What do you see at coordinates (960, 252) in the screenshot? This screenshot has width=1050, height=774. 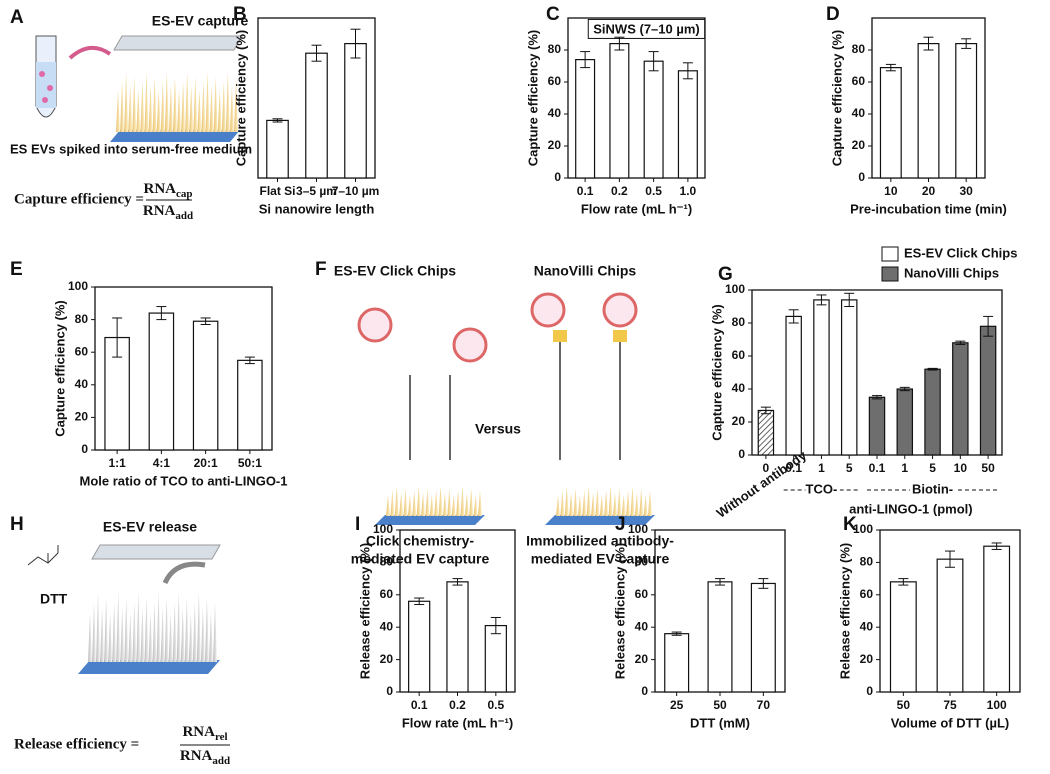 I see `legend-label: ES-EV Click Chips` at bounding box center [960, 252].